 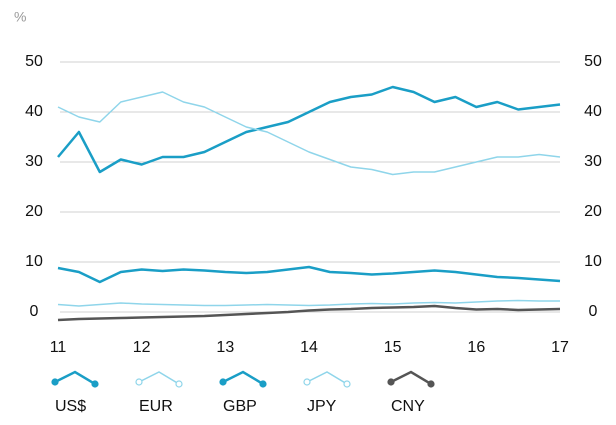 What do you see at coordinates (70, 406) in the screenshot?
I see `legend-label: US$` at bounding box center [70, 406].